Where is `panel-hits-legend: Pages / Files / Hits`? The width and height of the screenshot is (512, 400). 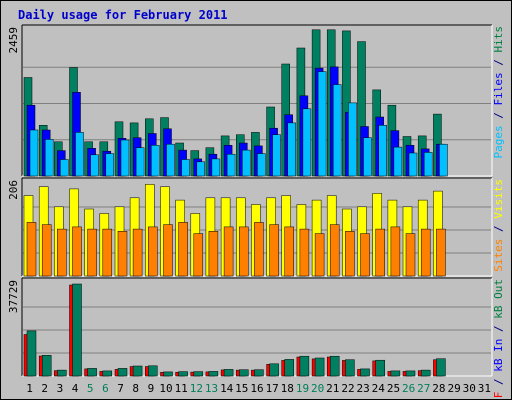 panel-hits-legend: Pages / Files / Hits is located at coordinates (498, 92).